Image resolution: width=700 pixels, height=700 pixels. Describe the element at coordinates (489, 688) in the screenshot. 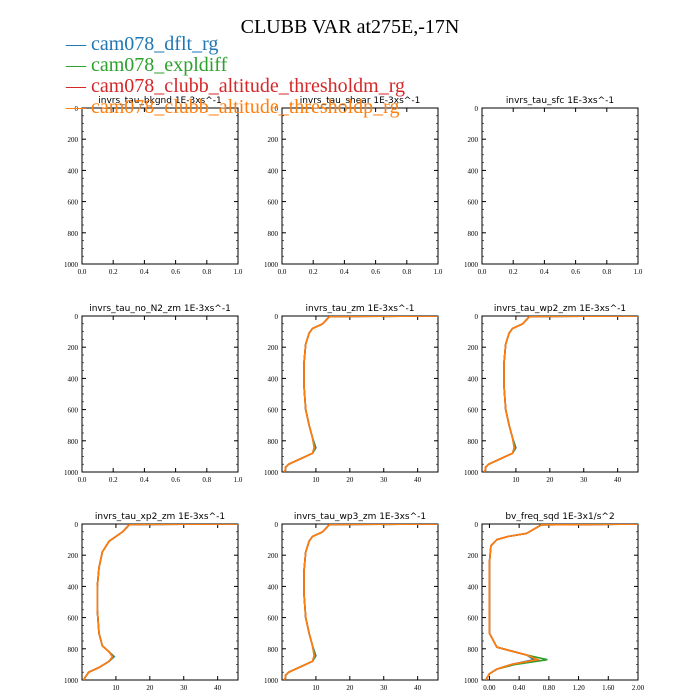

I see `x-tick-label: 0.00` at that location.